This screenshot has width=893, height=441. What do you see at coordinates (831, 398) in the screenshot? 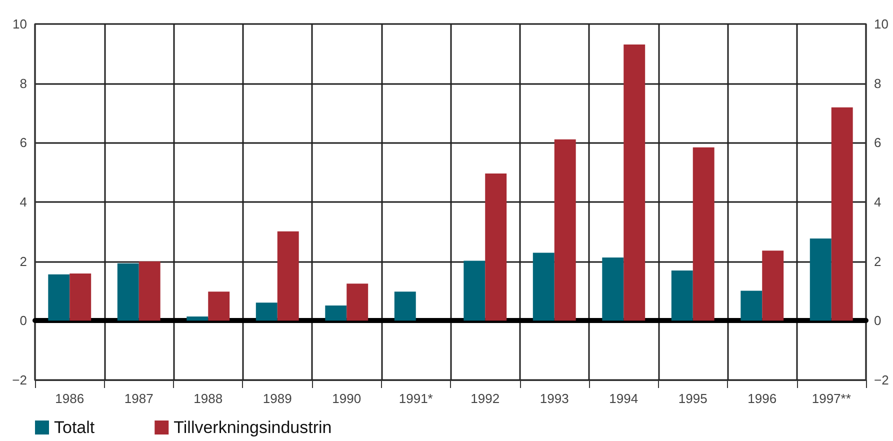
I see `x-tick-label: 1997**` at bounding box center [831, 398].